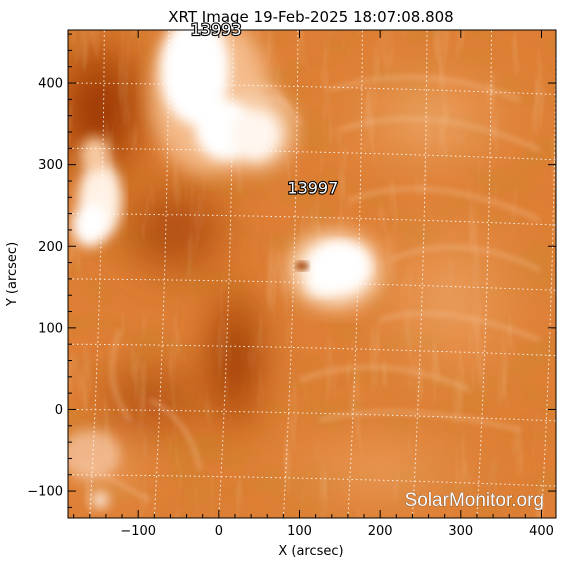  I want to click on y-tick-label: −100, so click(45, 492).